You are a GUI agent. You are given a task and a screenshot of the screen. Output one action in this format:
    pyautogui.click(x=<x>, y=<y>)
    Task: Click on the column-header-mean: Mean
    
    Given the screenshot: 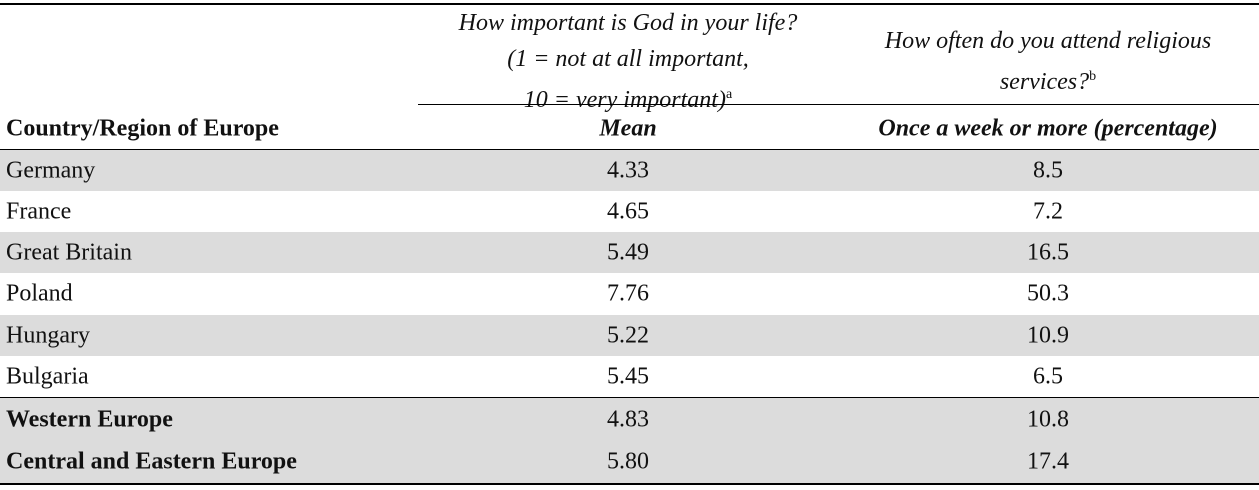 What is the action you would take?
    pyautogui.click(x=628, y=128)
    